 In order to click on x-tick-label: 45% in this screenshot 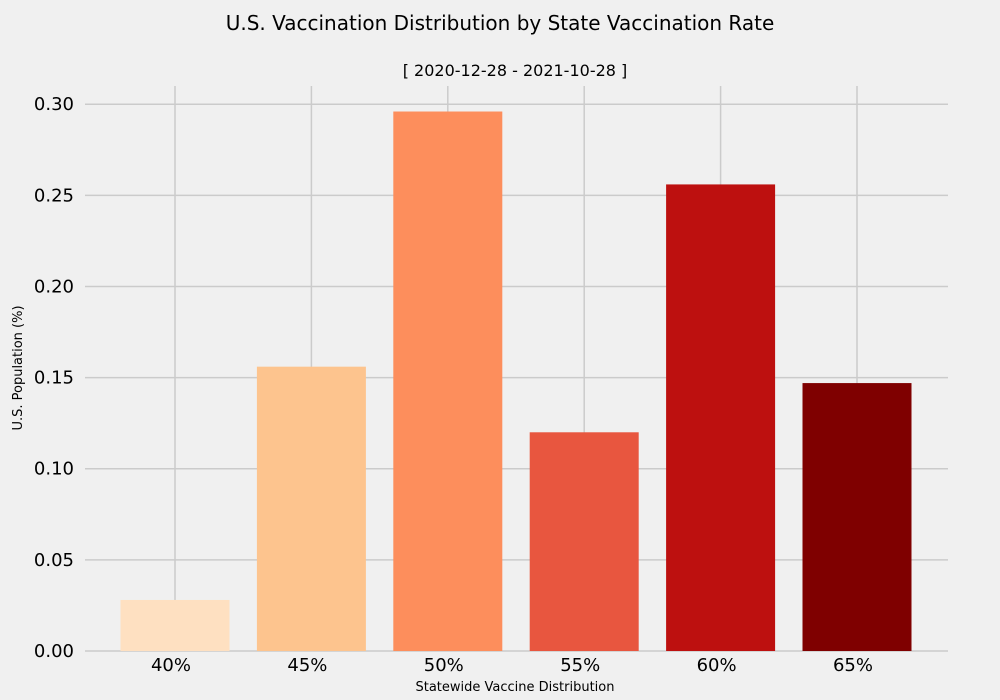, I will do `click(307, 665)`.